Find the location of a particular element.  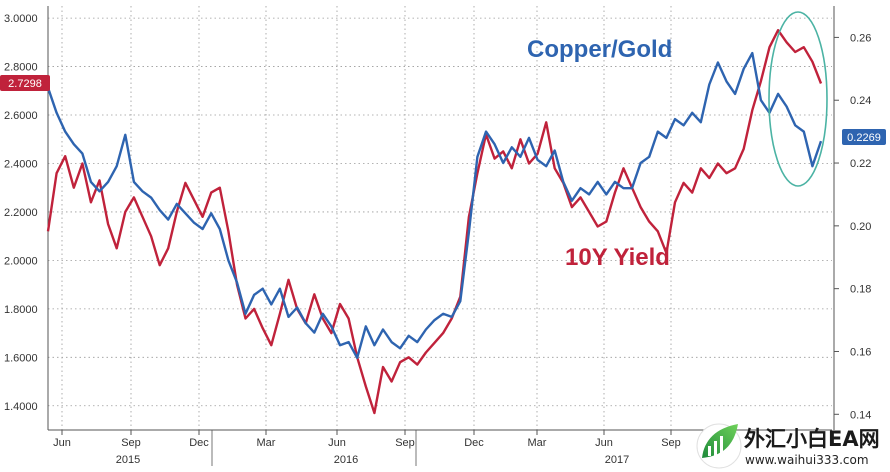

svg-text: 0.2269 is located at coordinates (864, 138).